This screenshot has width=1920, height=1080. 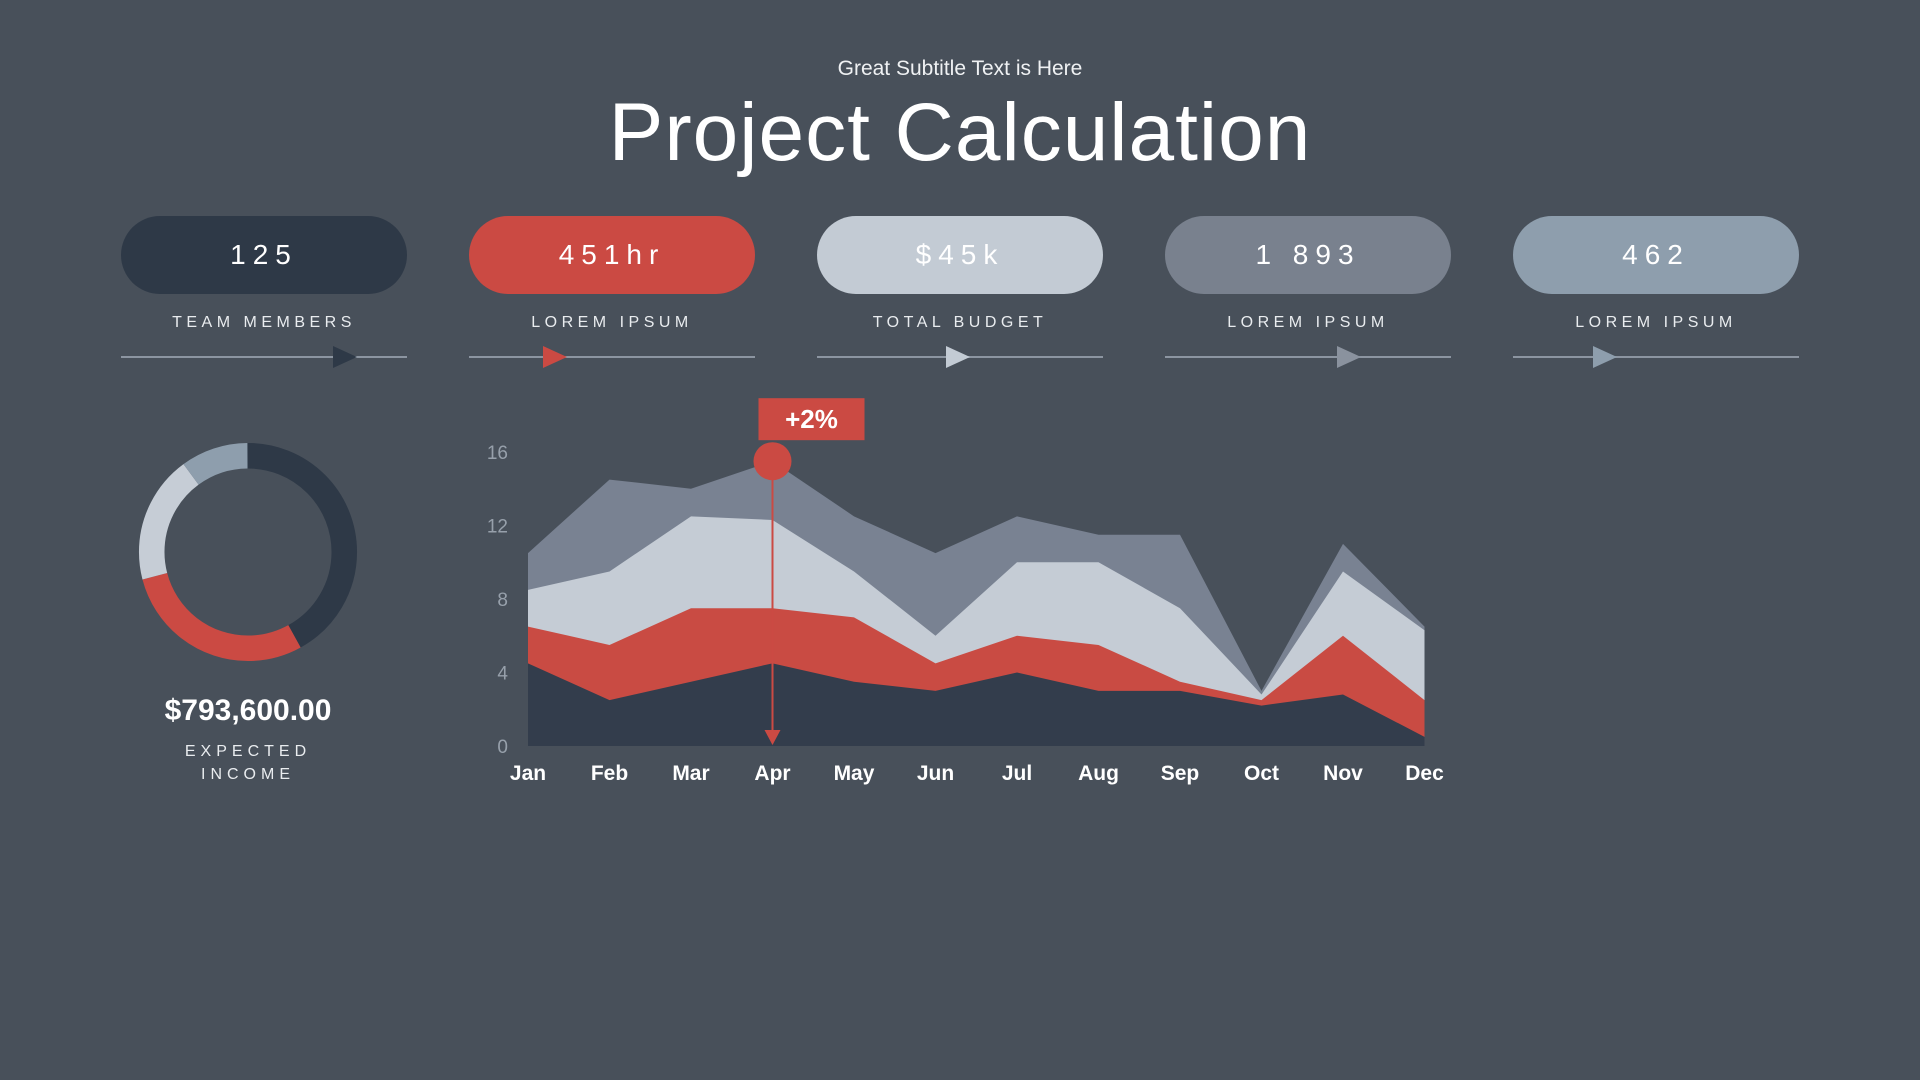 I want to click on expected-income-label-line2: INCOME, so click(x=248, y=775).